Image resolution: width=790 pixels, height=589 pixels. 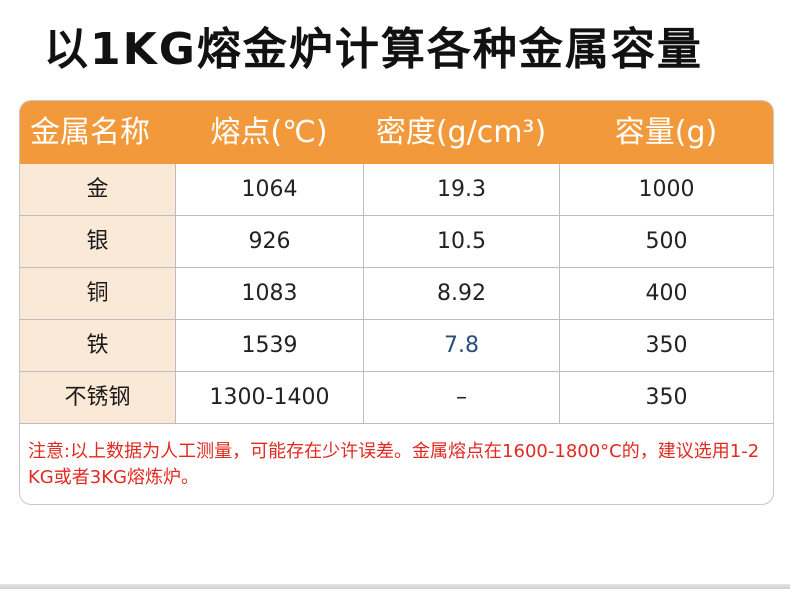 What do you see at coordinates (90, 132) in the screenshot?
I see `header-metal-name: 金属名称` at bounding box center [90, 132].